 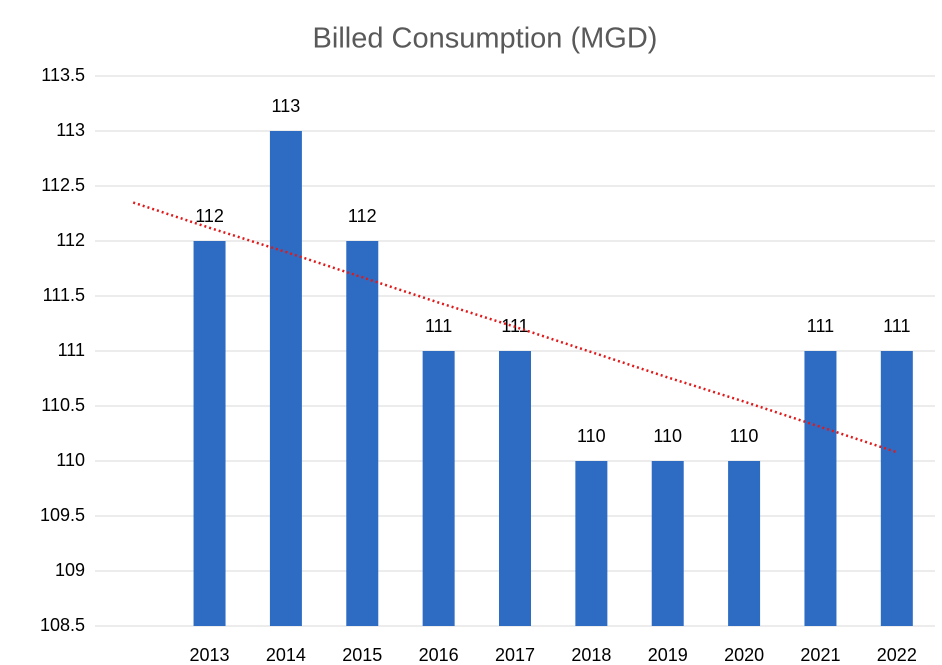 I want to click on x-tick-label: 2022, so click(x=897, y=655).